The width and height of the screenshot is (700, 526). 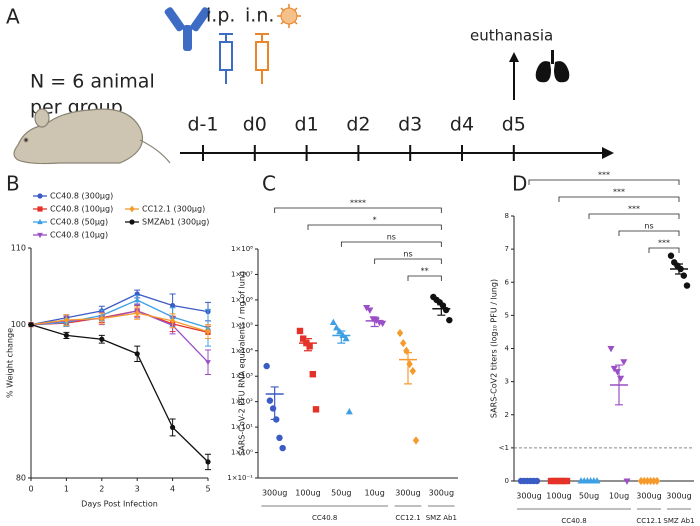 I want to click on y-tick-label: 1×10¹, so click(x=242, y=427).